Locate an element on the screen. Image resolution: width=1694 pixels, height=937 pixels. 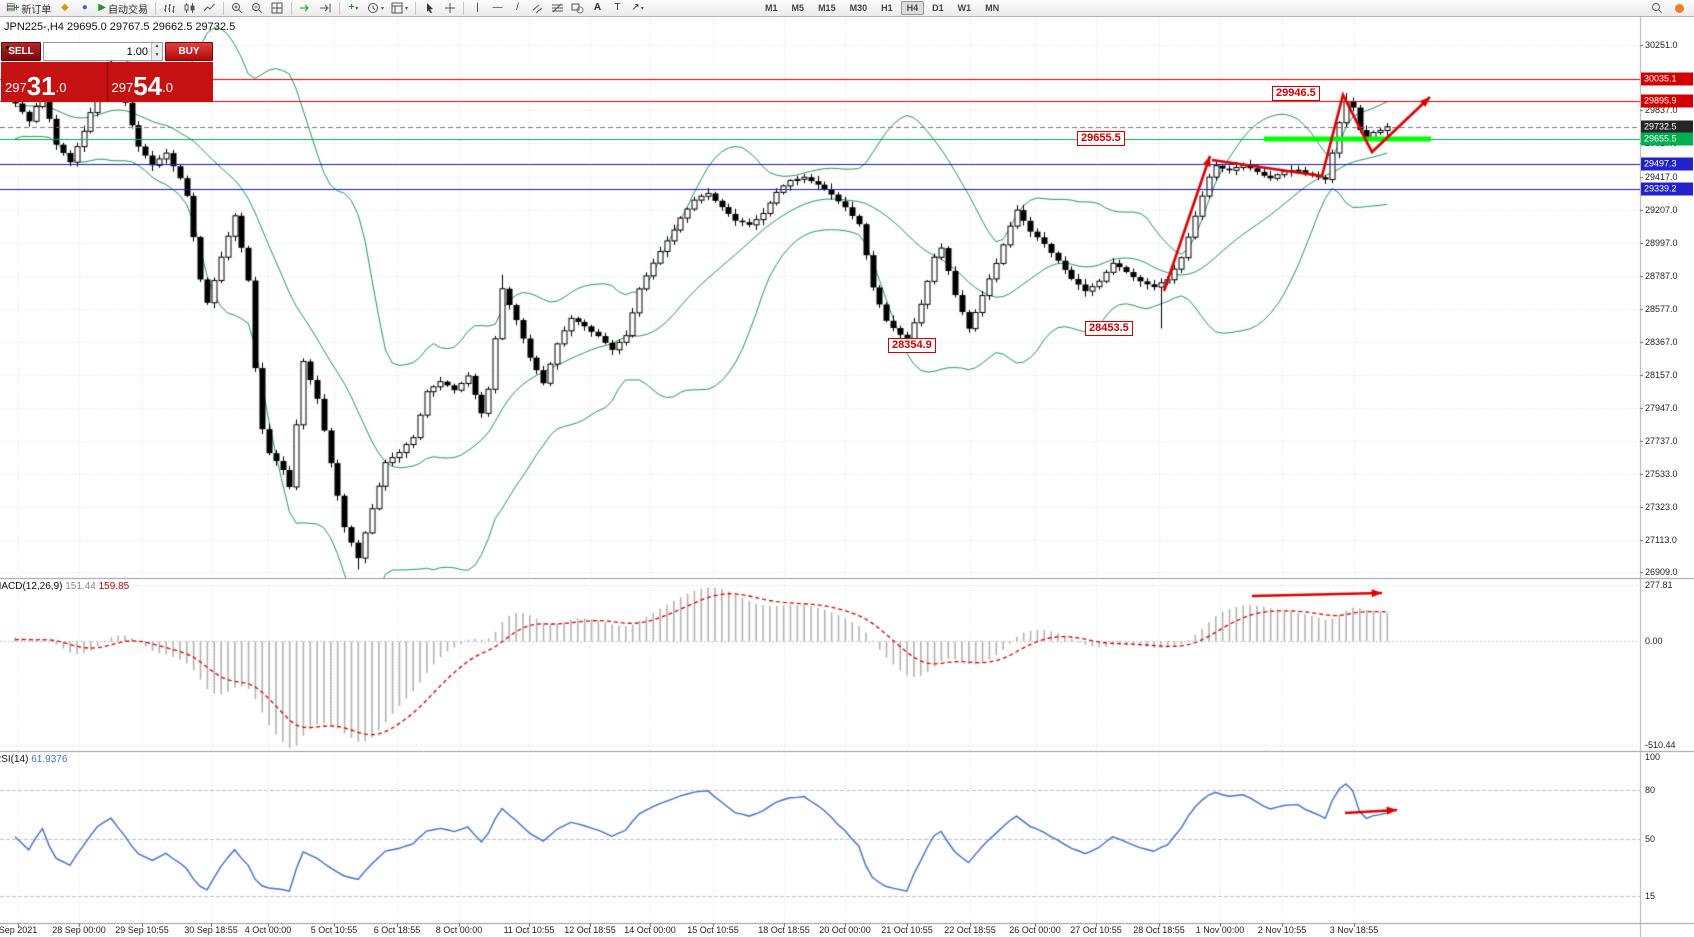
trendline-button: / is located at coordinates (517, 8).